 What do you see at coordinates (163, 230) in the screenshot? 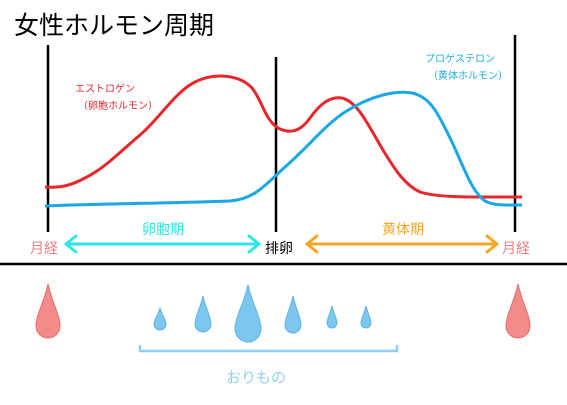
I see `follicular-label: 卵胞期` at bounding box center [163, 230].